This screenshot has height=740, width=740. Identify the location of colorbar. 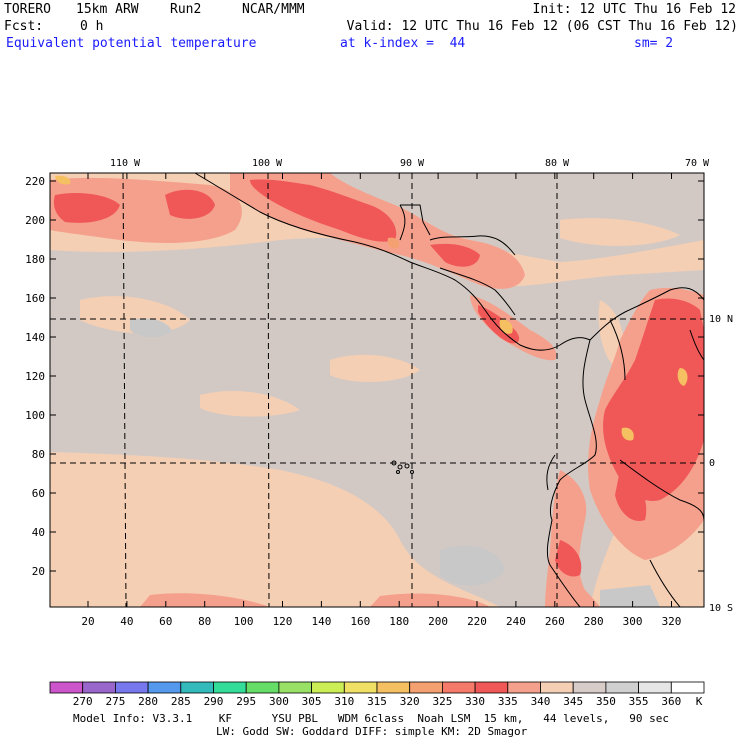
(377, 687).